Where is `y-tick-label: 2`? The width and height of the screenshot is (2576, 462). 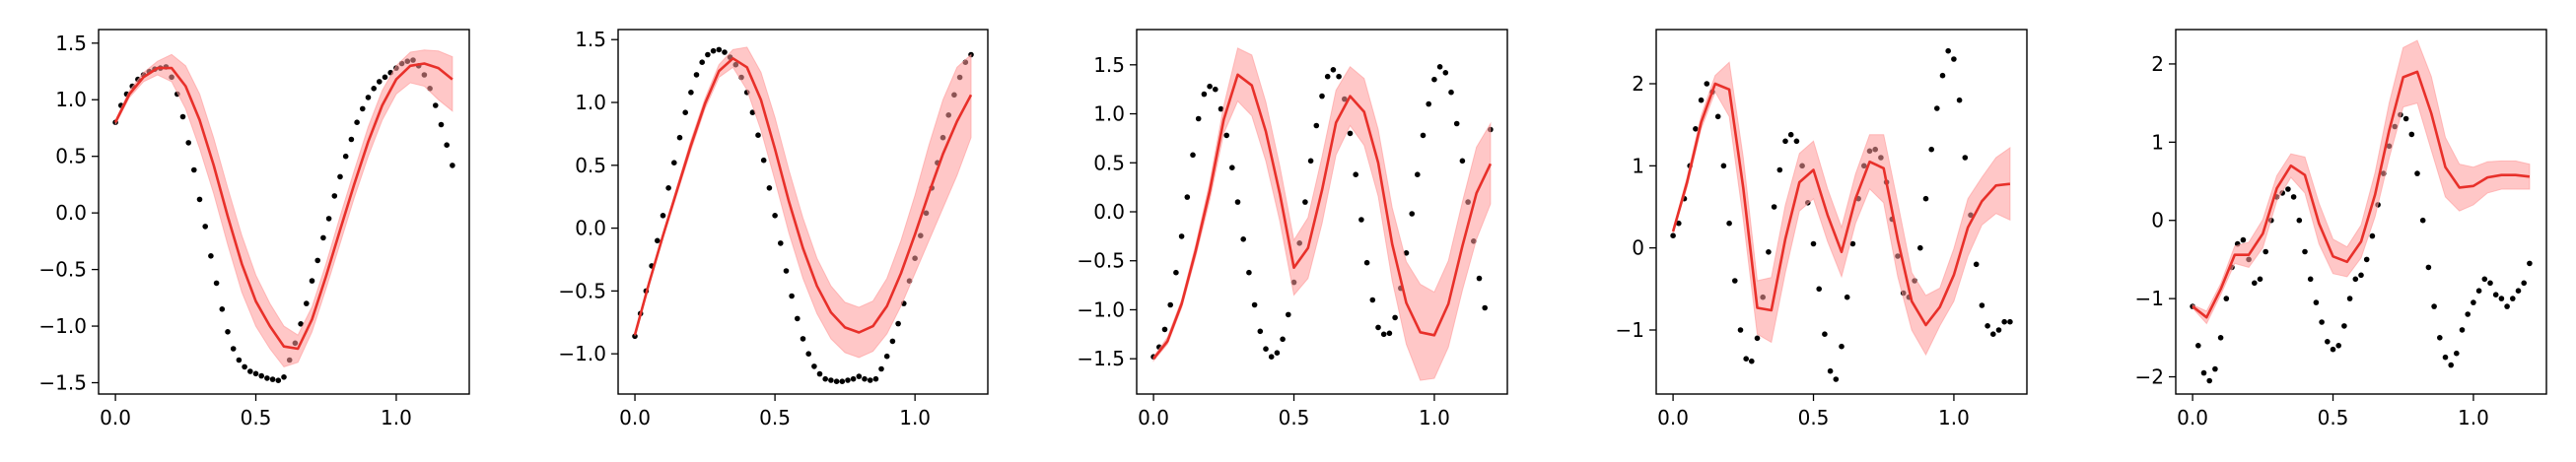
y-tick-label: 2 is located at coordinates (2158, 64).